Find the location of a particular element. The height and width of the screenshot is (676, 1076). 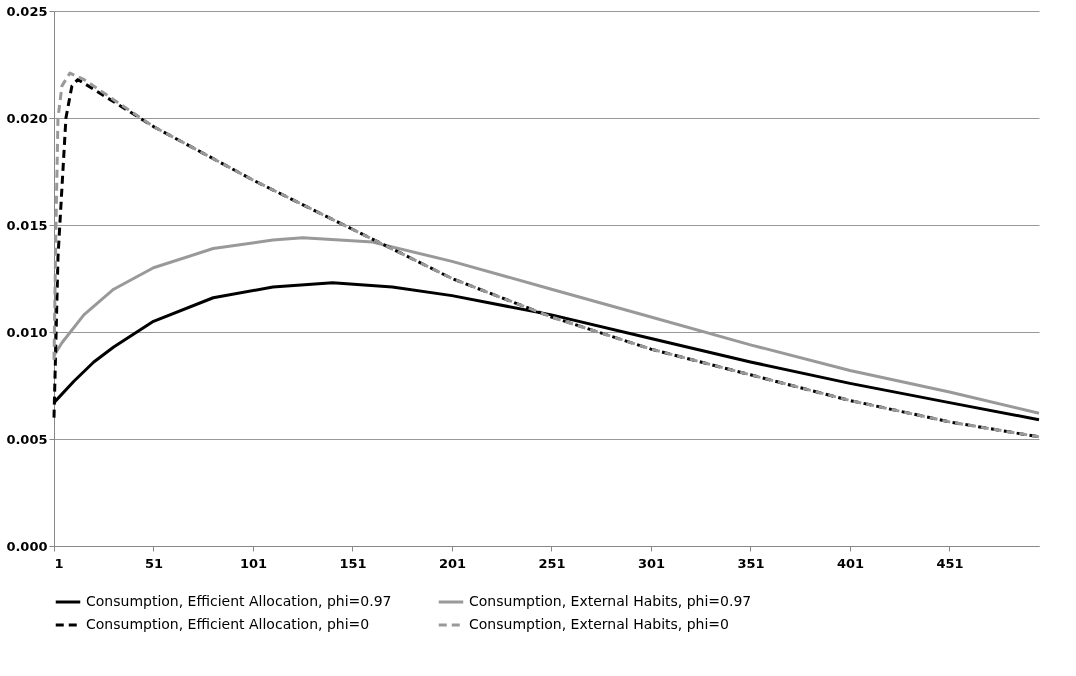

x-tick-label: 401 is located at coordinates (850, 563).